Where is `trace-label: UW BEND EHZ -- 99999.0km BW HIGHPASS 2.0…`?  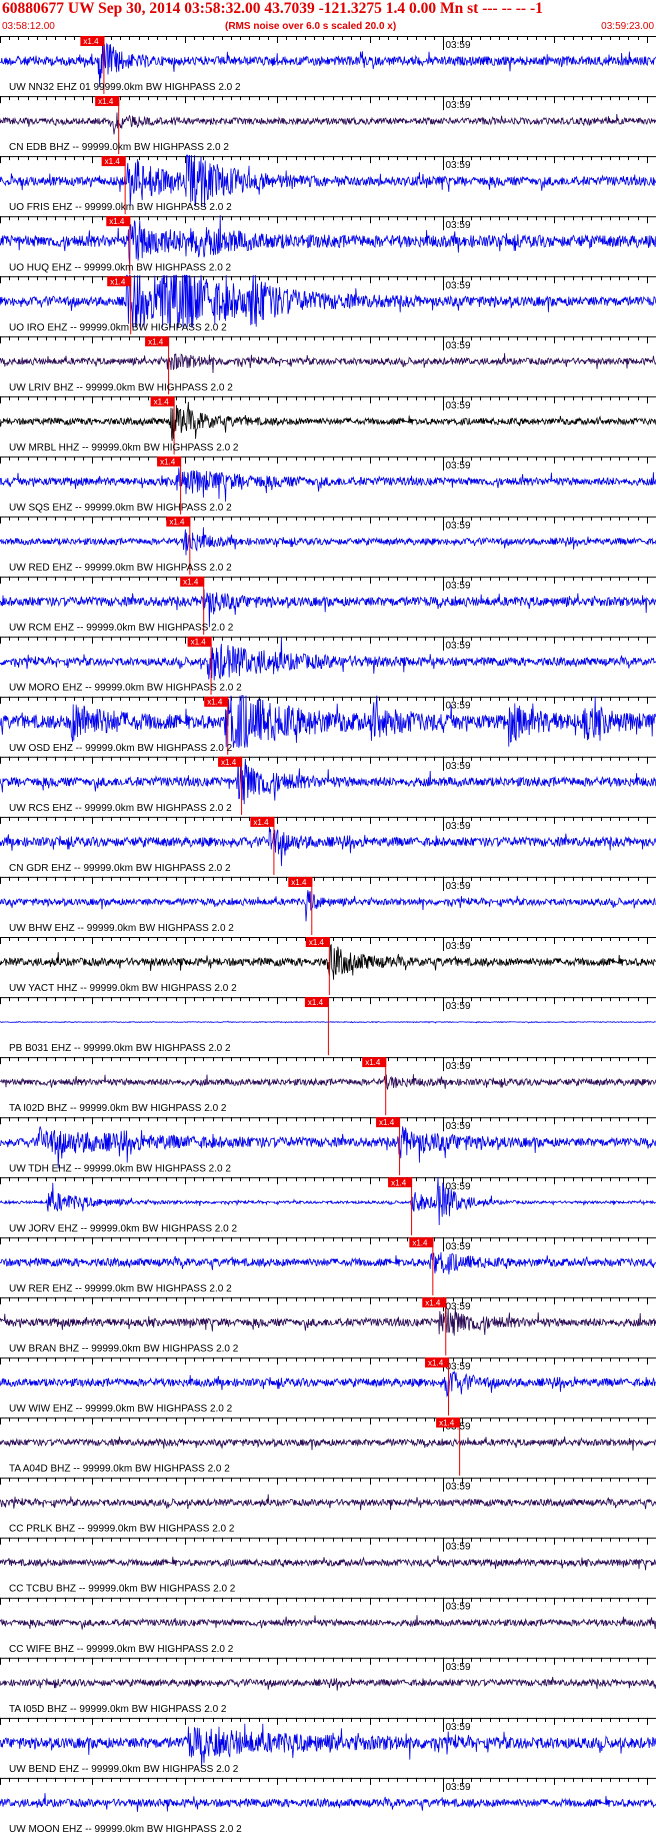 trace-label: UW BEND EHZ -- 99999.0km BW HIGHPASS 2.0… is located at coordinates (124, 1769).